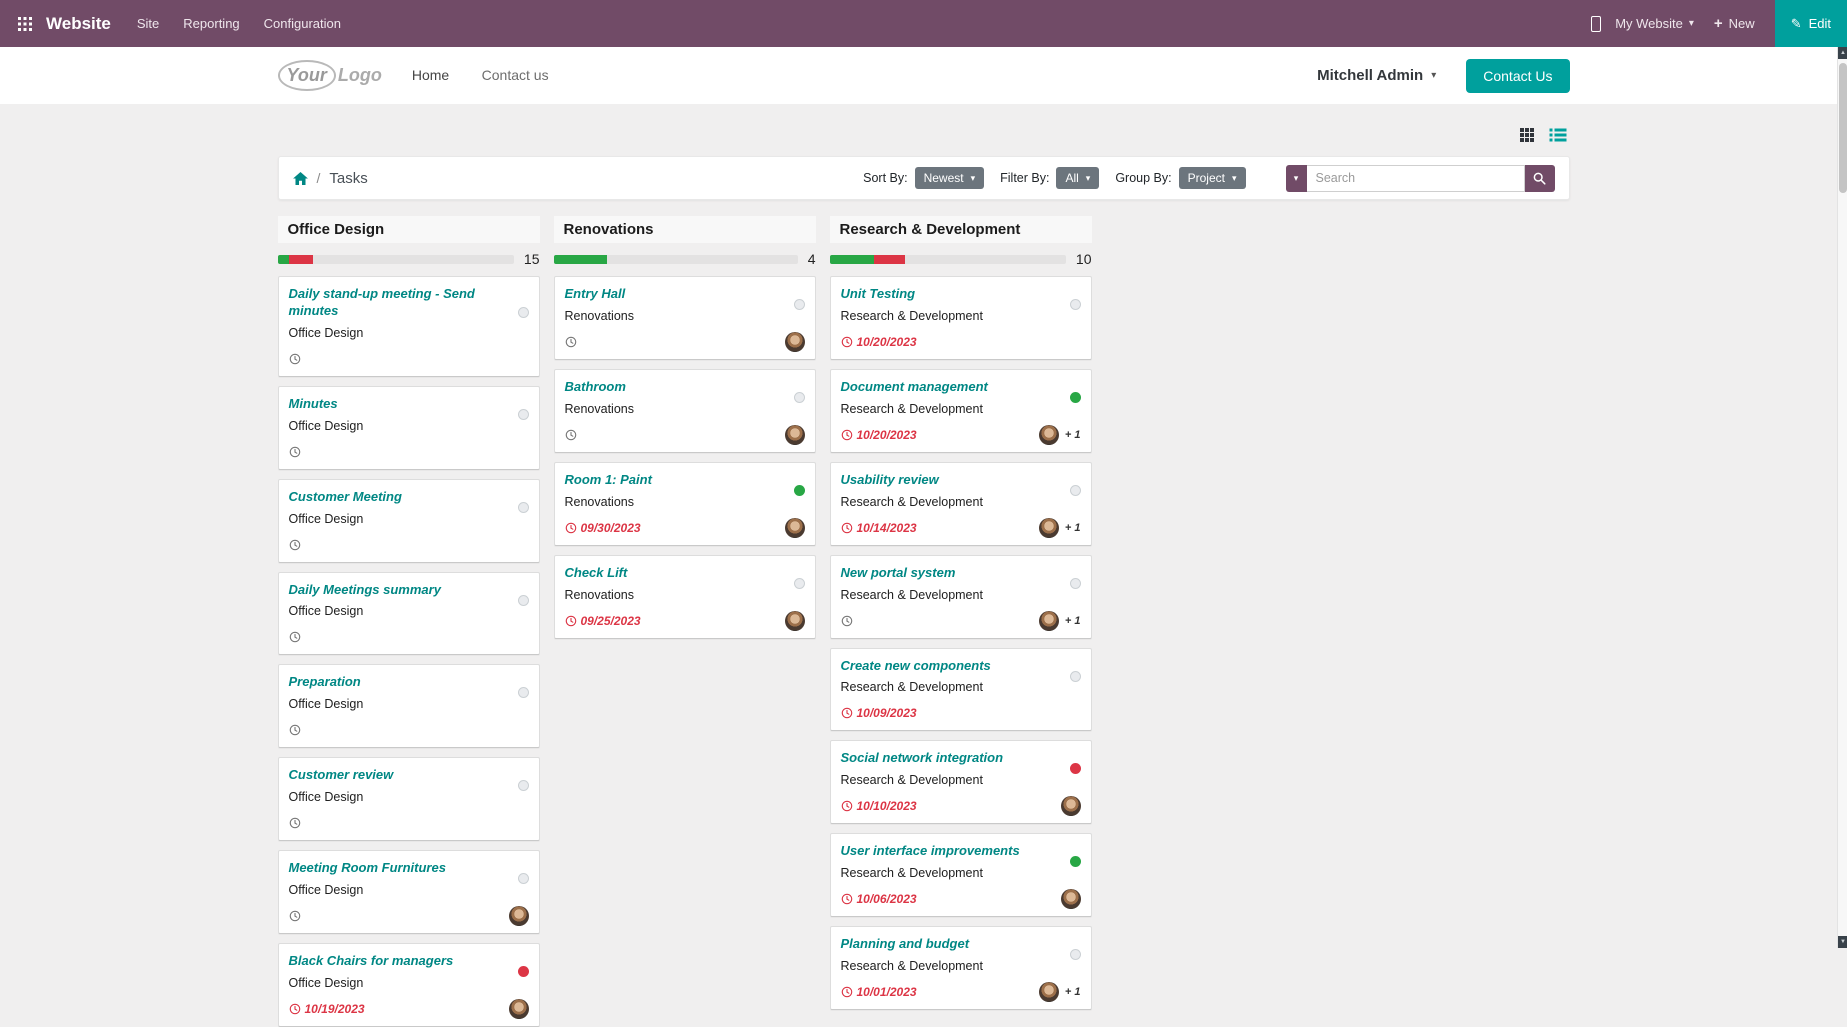  Describe the element at coordinates (595, 386) in the screenshot. I see `task-title: Bathroom` at that location.